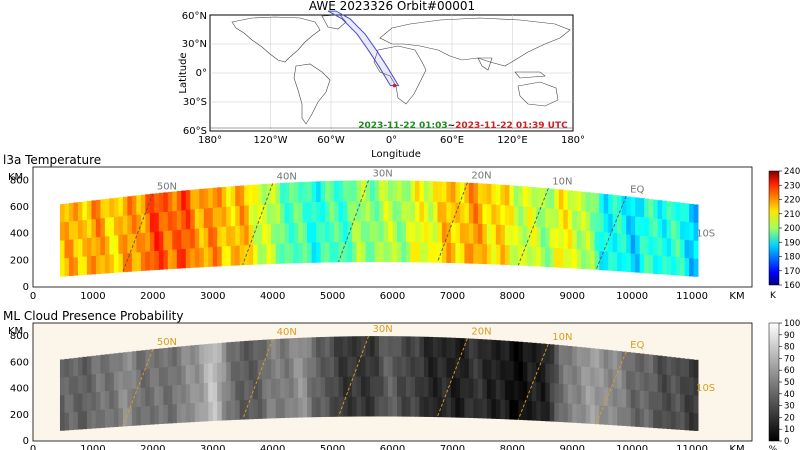  Describe the element at coordinates (774, 228) in the screenshot. I see `temp-colorbar` at that location.